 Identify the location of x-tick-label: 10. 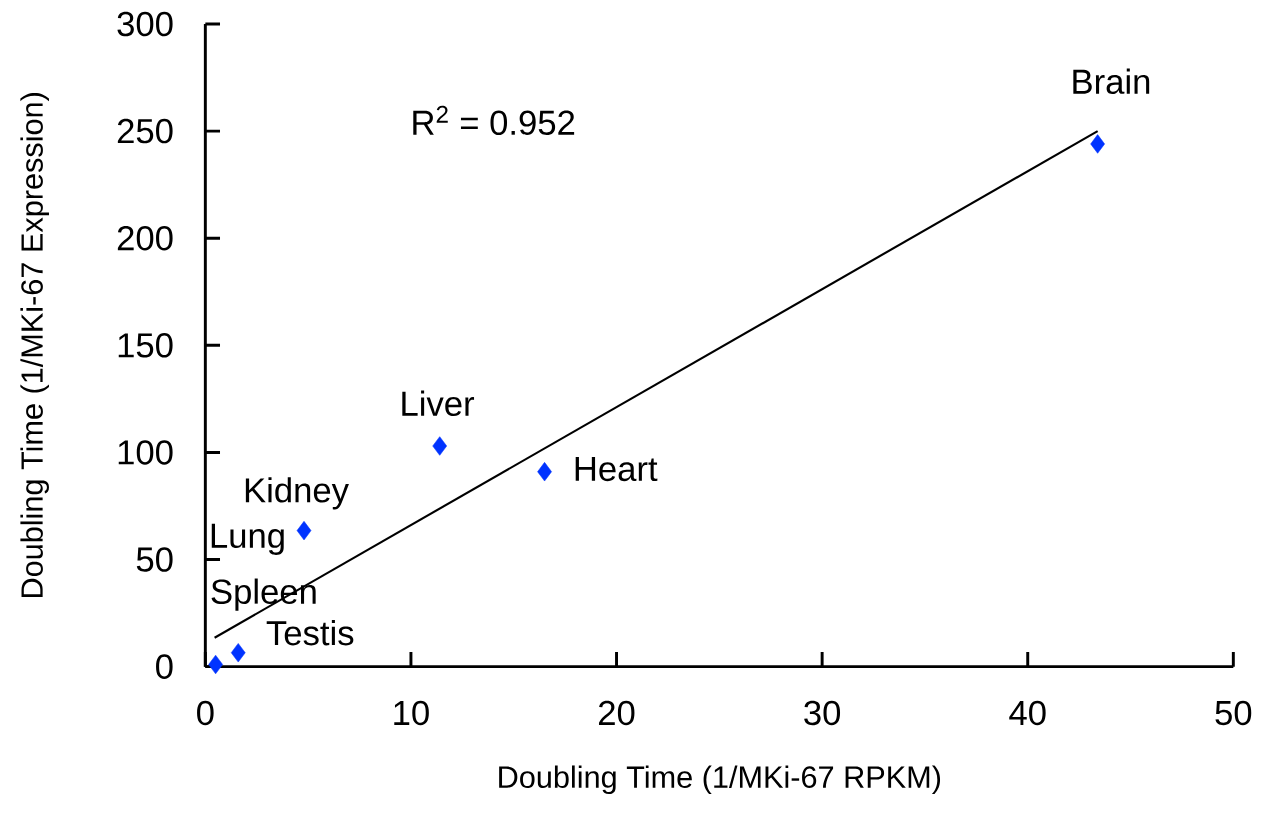
(411, 713).